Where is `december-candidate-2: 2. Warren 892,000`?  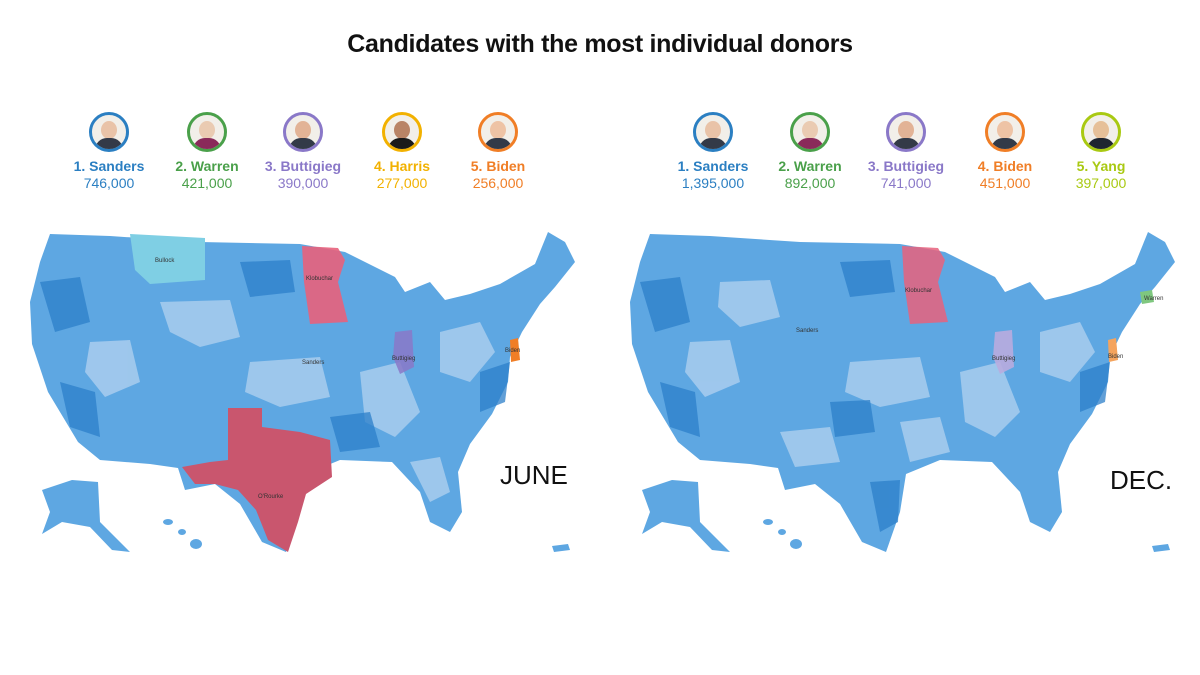 december-candidate-2: 2. Warren 892,000 is located at coordinates (810, 152).